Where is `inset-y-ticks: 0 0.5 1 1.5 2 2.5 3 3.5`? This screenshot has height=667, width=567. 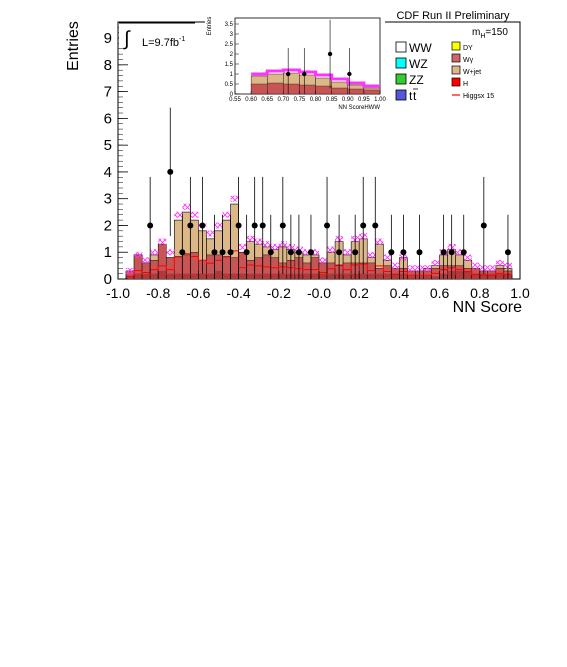
inset-y-ticks: 0 0.5 1 1.5 2 2.5 3 3.5 is located at coordinates (232, 60).